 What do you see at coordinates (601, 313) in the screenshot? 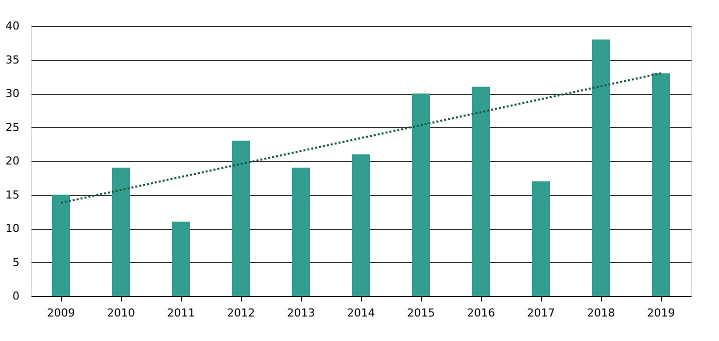
I see `x-tick-label: 2018` at bounding box center [601, 313].